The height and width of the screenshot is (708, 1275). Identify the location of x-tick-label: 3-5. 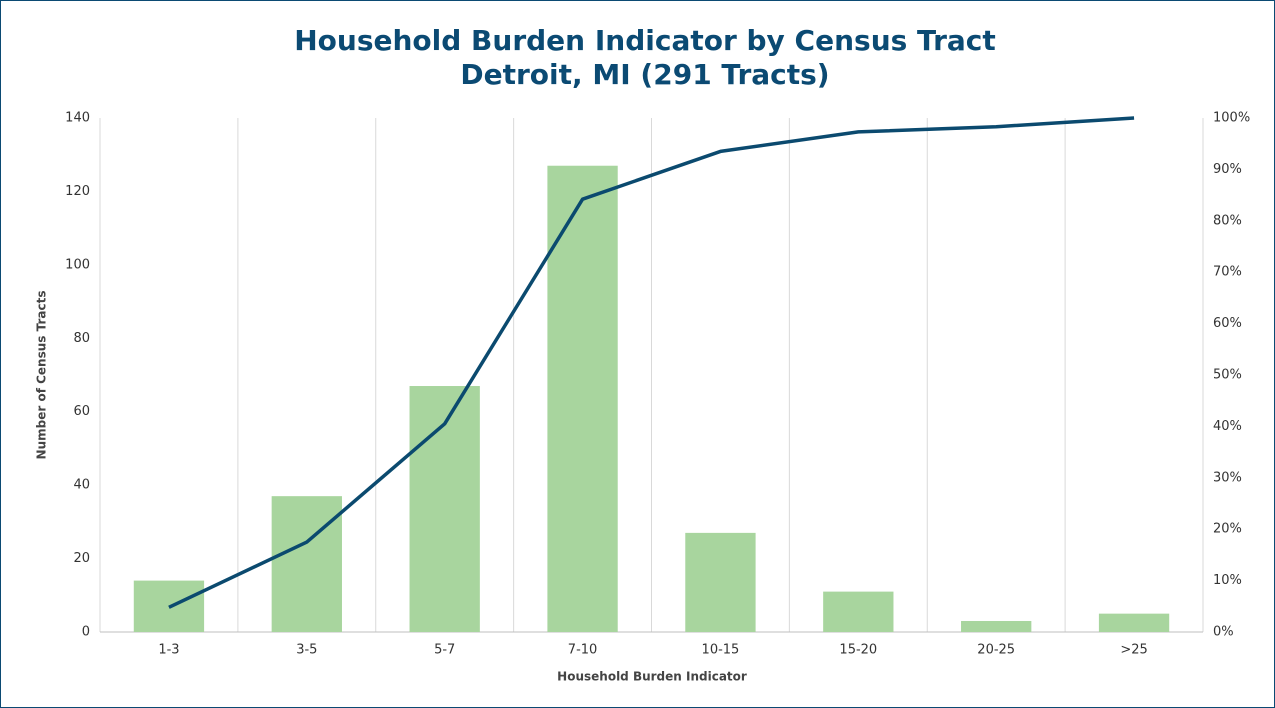
(306, 650).